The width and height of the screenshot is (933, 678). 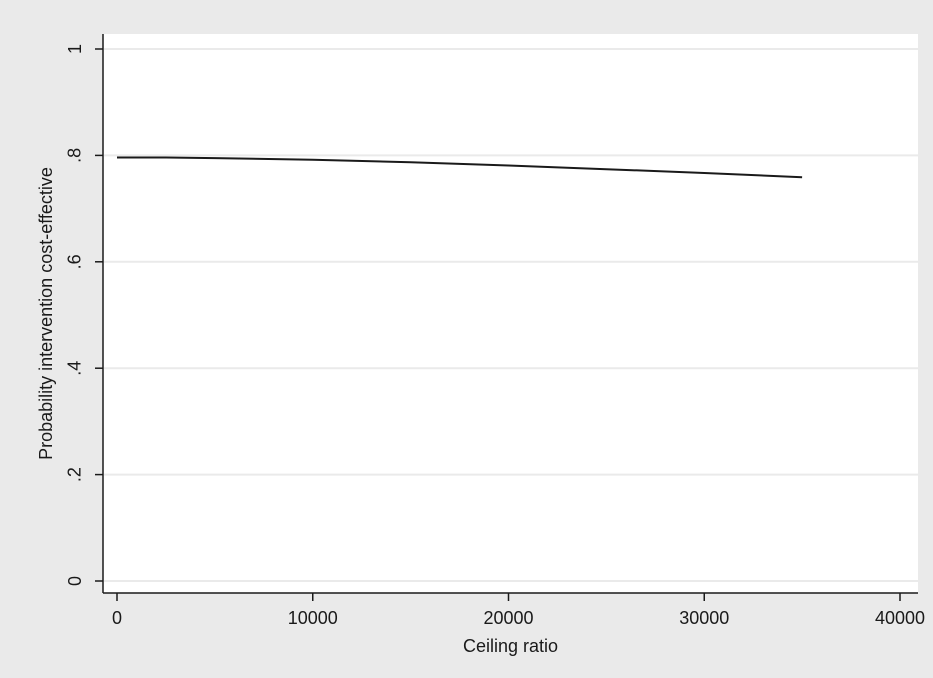 What do you see at coordinates (75, 49) in the screenshot?
I see `y-tick-label-5: 1` at bounding box center [75, 49].